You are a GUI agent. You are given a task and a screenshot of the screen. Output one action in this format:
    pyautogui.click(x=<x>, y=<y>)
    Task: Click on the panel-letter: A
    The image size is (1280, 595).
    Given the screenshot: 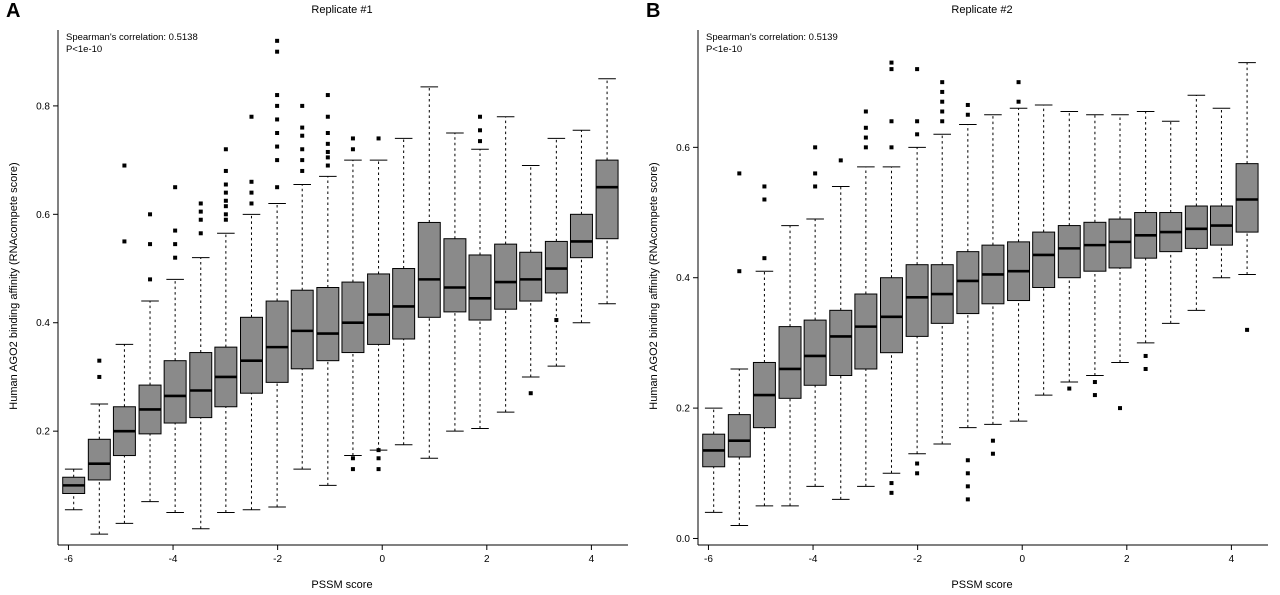 What is the action you would take?
    pyautogui.click(x=13, y=11)
    